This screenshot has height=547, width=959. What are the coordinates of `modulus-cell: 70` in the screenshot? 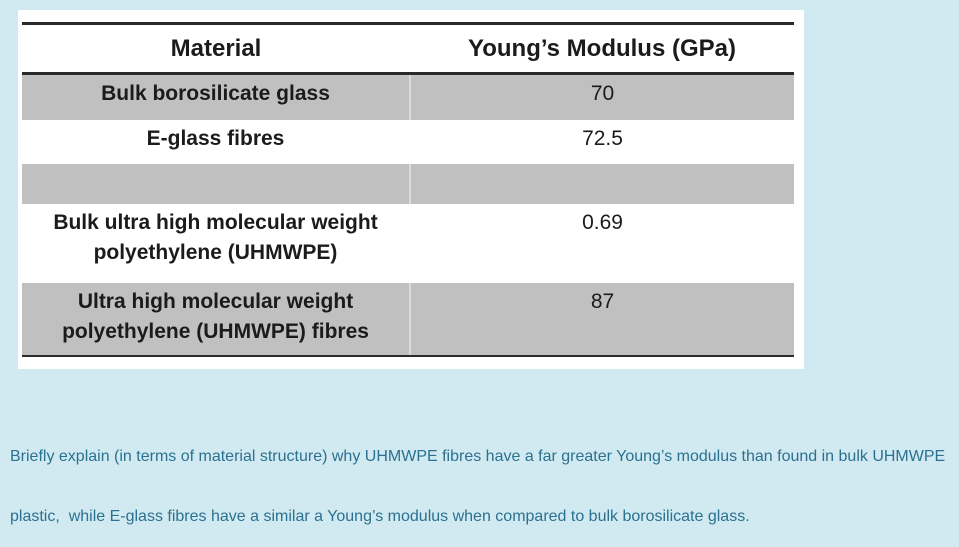 It's located at (601, 96).